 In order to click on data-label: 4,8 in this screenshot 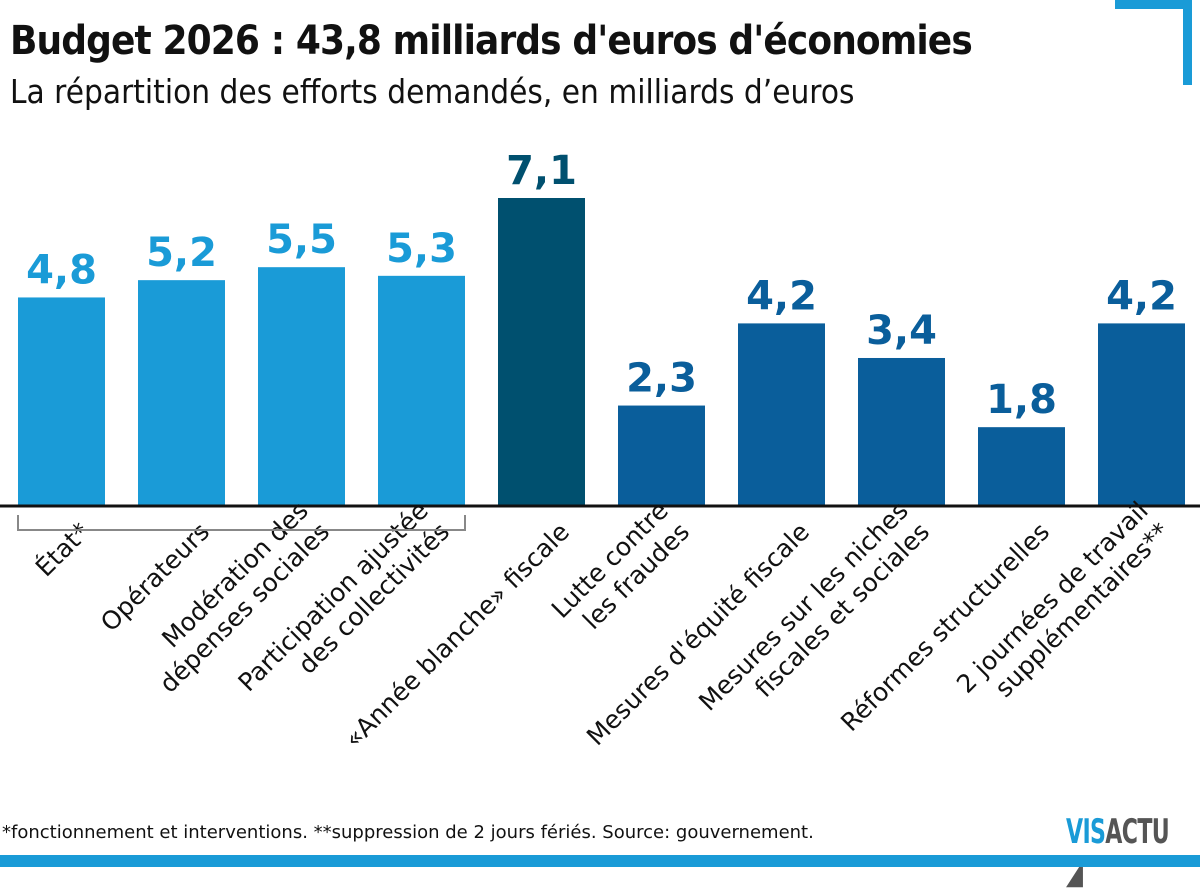, I will do `click(61, 270)`.